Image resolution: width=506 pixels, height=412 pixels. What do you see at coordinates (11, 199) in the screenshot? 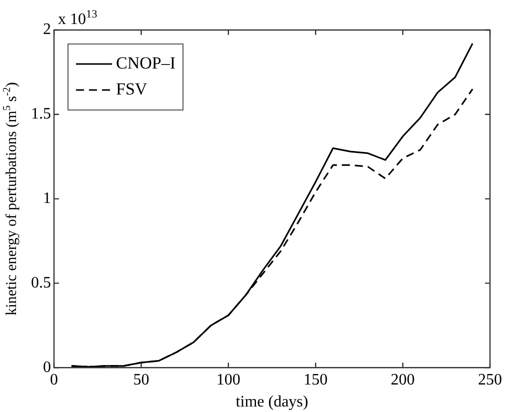
I see `y-axis-title: kinetic energy of perturbations (m5 s-2)` at bounding box center [11, 199].